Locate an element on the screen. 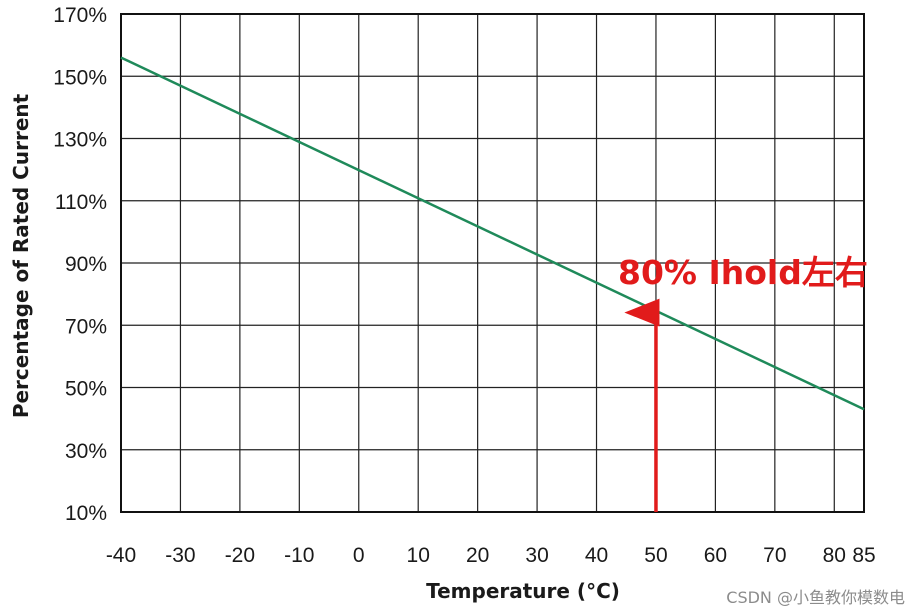  watermark: CSDN @小鱼教你模数电 is located at coordinates (815, 597).